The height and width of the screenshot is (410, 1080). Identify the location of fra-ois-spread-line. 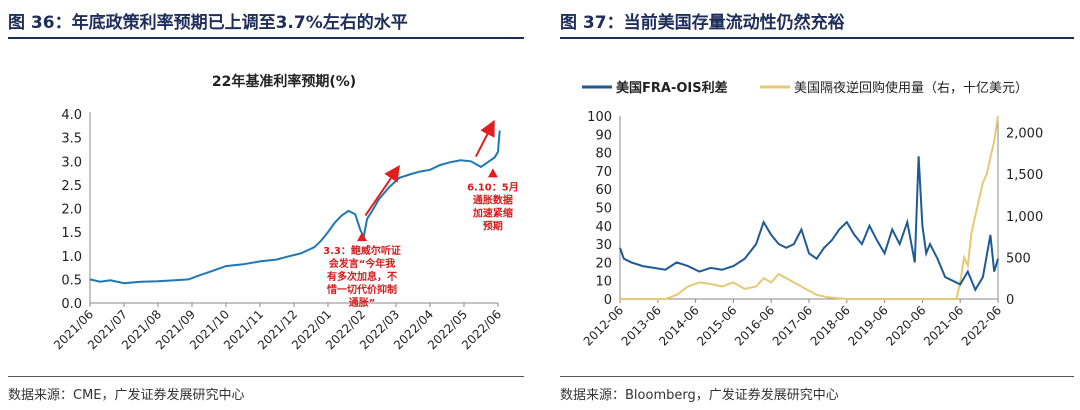
(809, 224).